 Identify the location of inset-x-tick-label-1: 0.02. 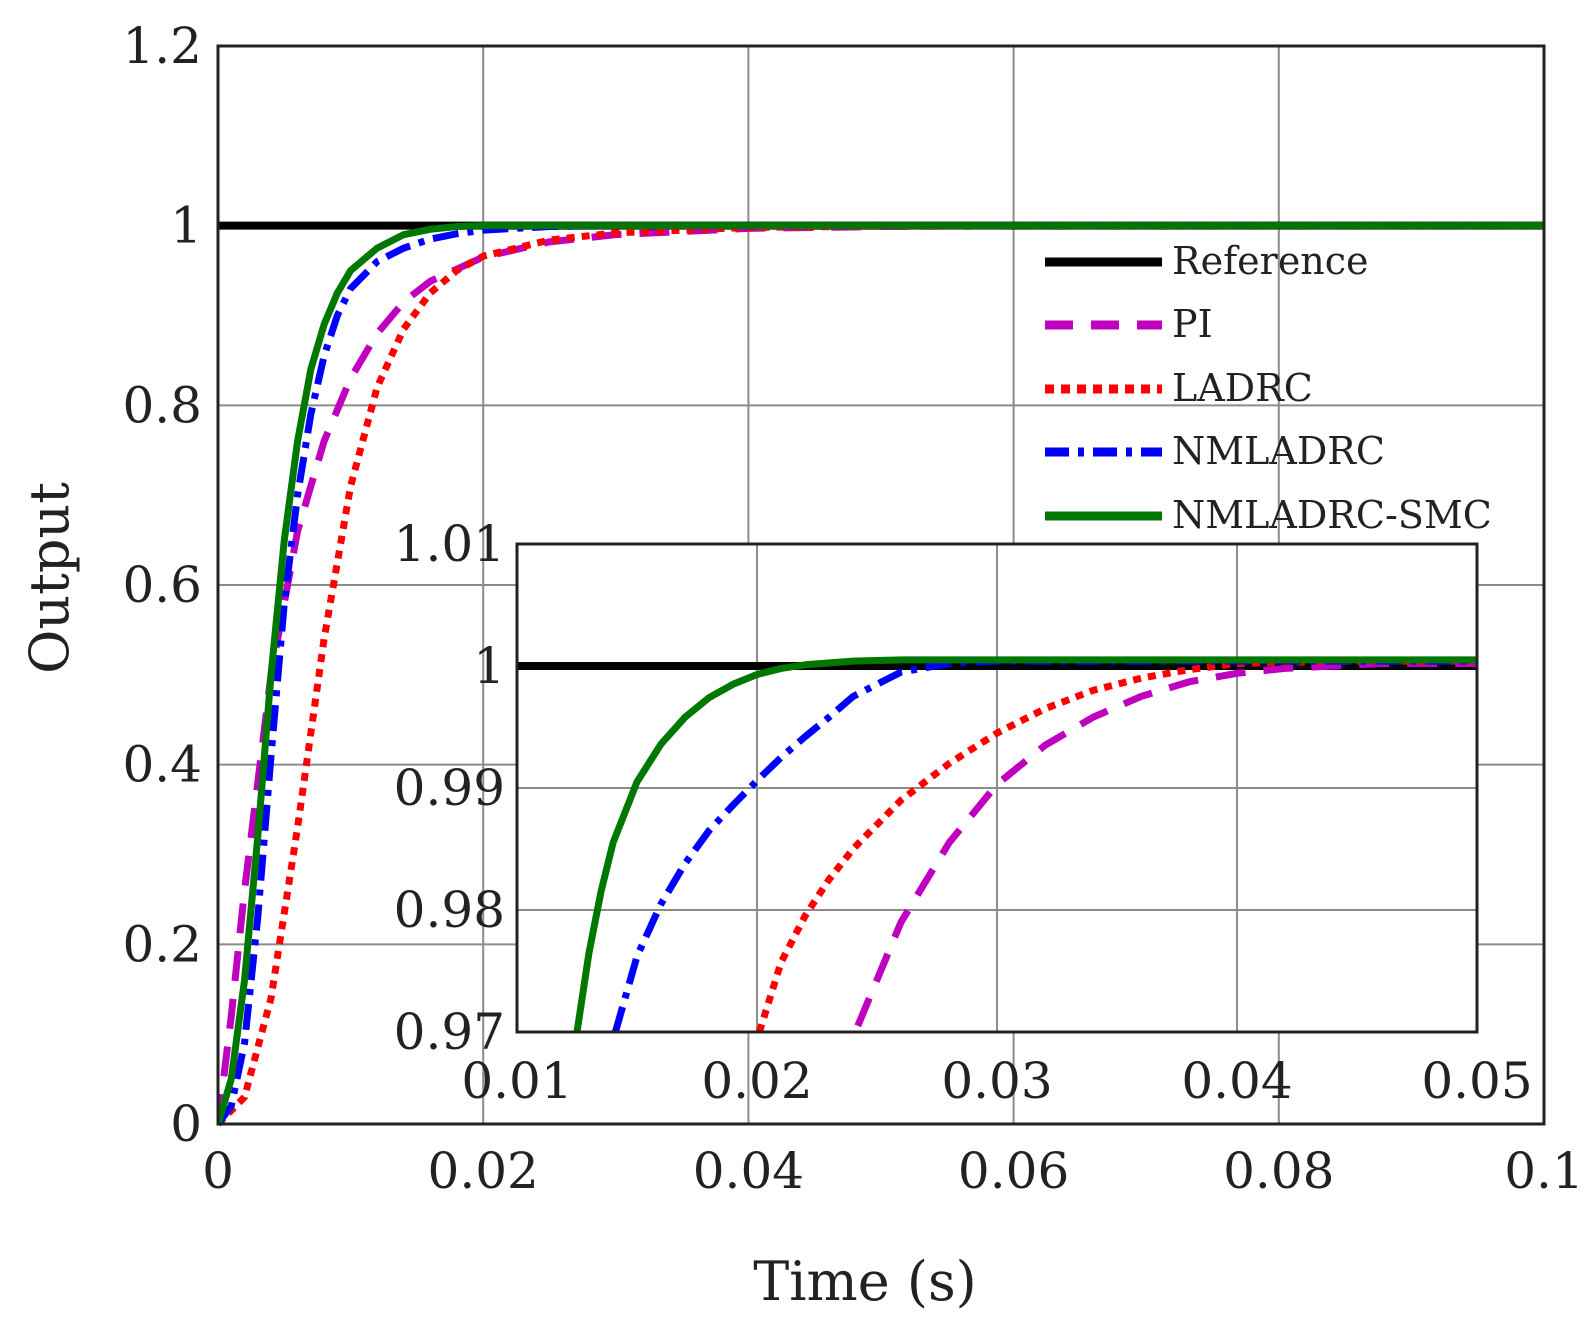
(756, 1081).